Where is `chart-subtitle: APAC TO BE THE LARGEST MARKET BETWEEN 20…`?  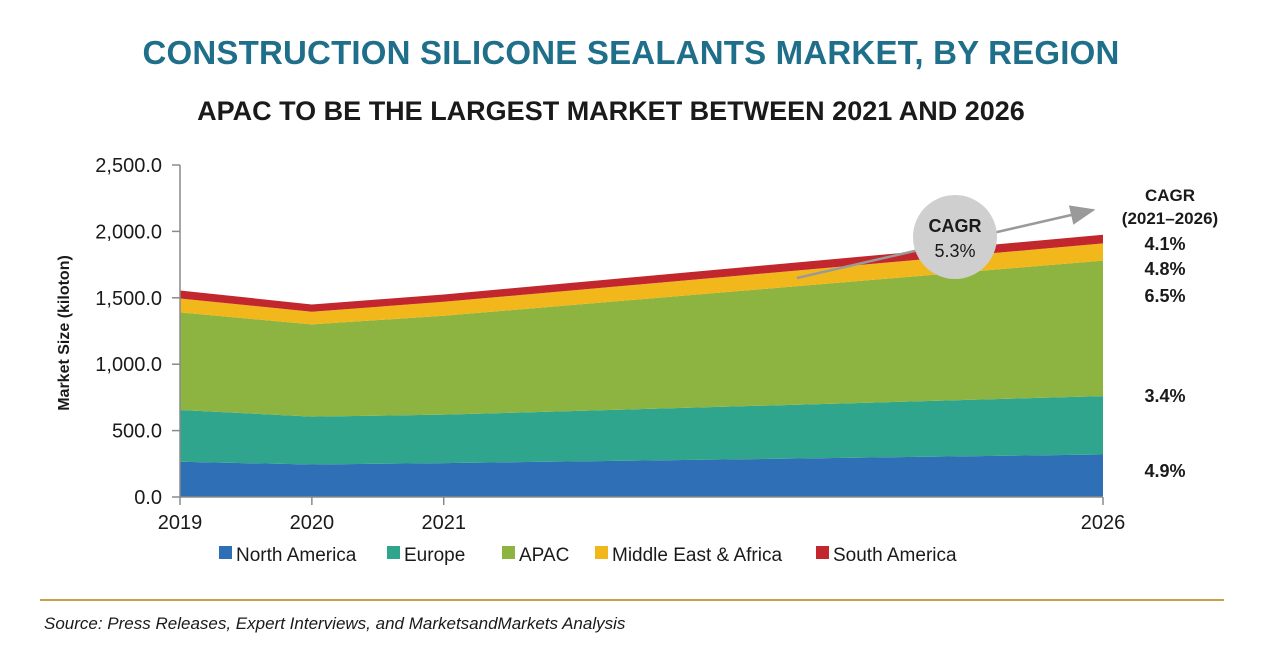
chart-subtitle: APAC TO BE THE LARGEST MARKET BETWEEN 20… is located at coordinates (611, 111).